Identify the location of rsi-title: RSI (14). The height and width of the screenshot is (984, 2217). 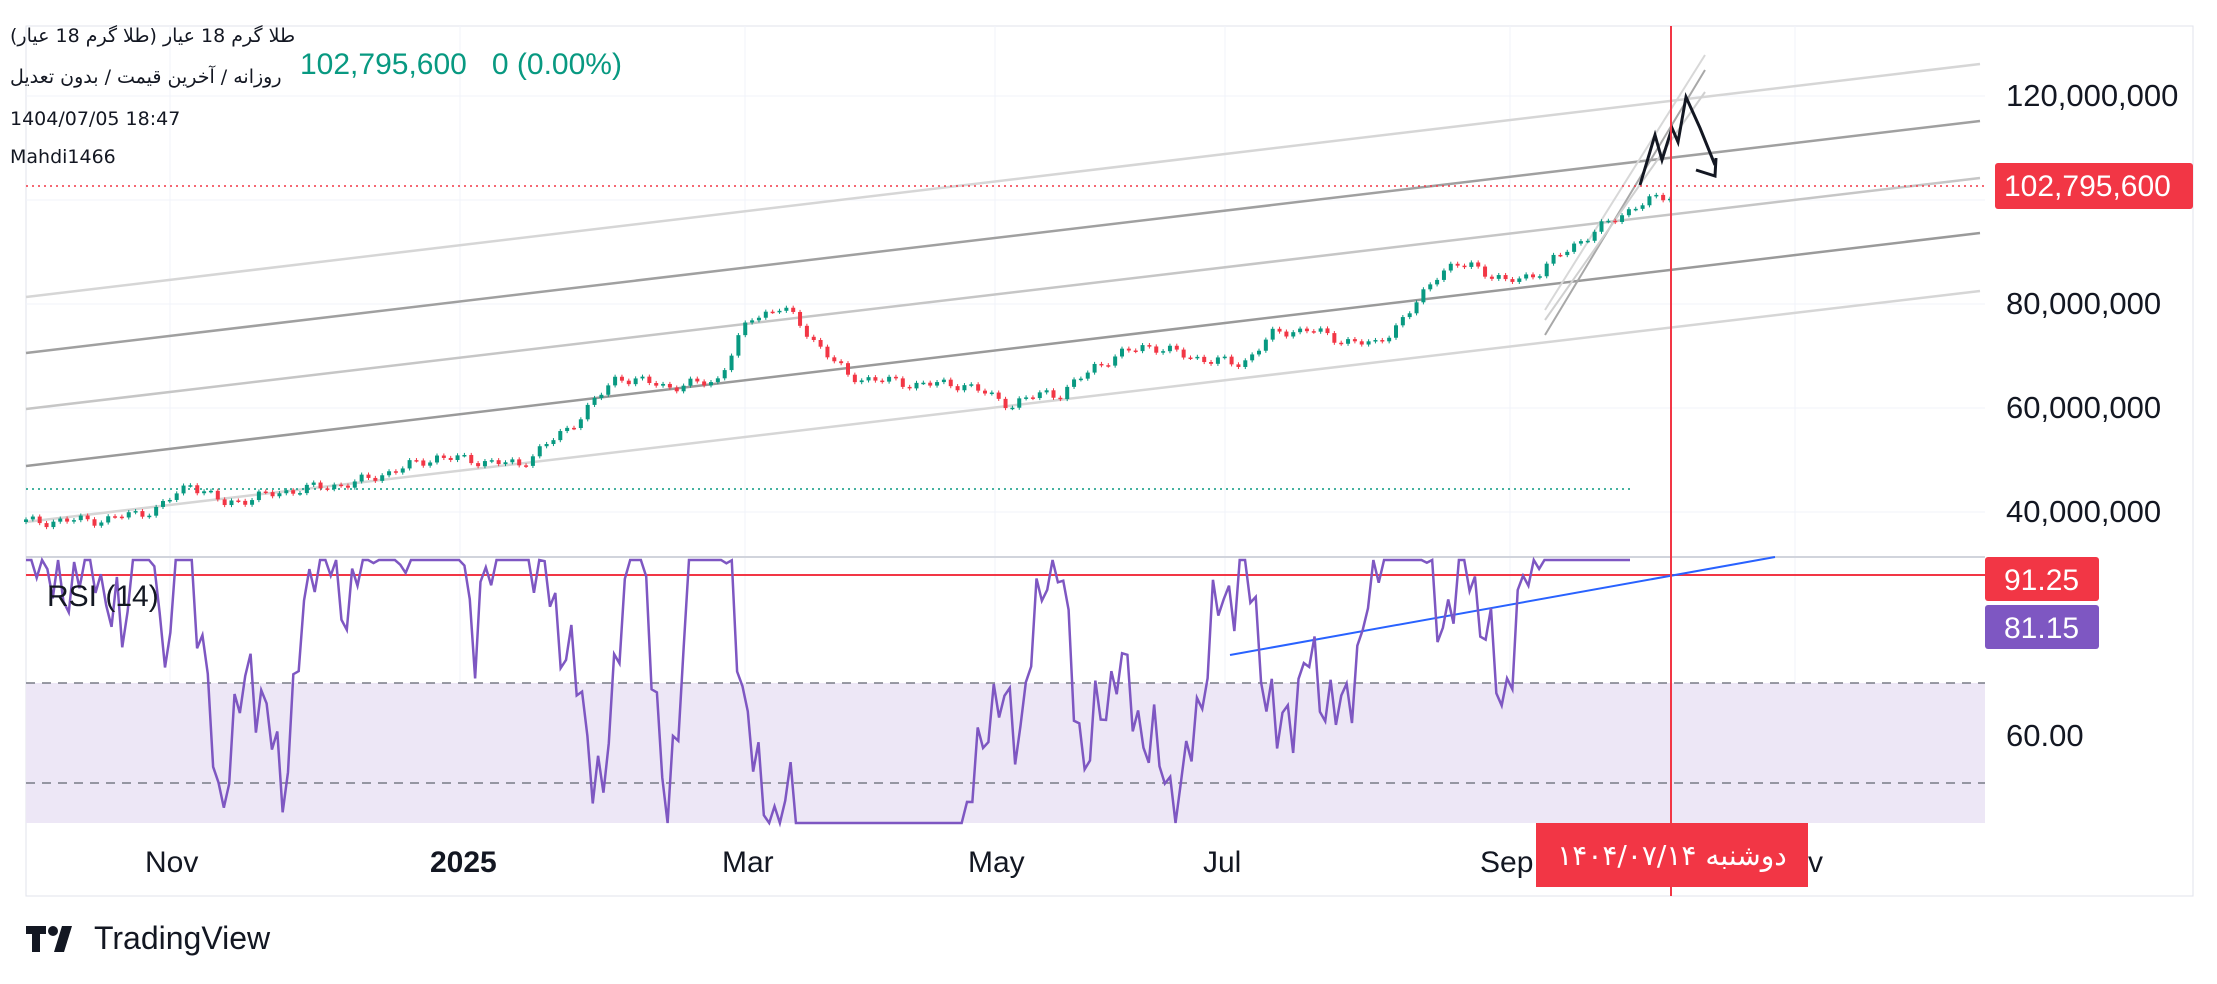
(103, 596).